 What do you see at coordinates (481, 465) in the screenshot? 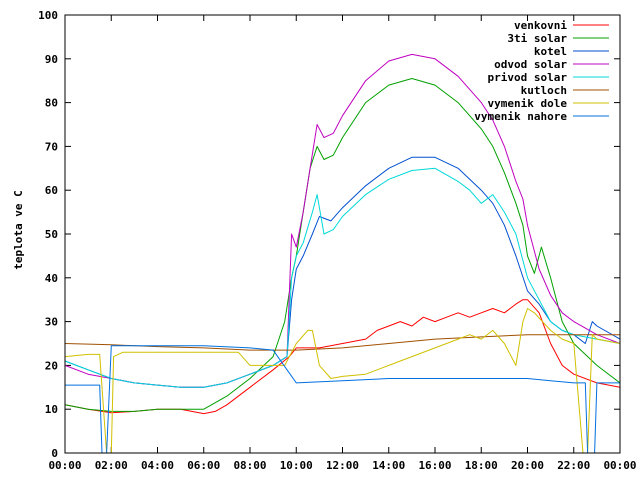
I see `x-tick-label: 18:00` at bounding box center [481, 465].